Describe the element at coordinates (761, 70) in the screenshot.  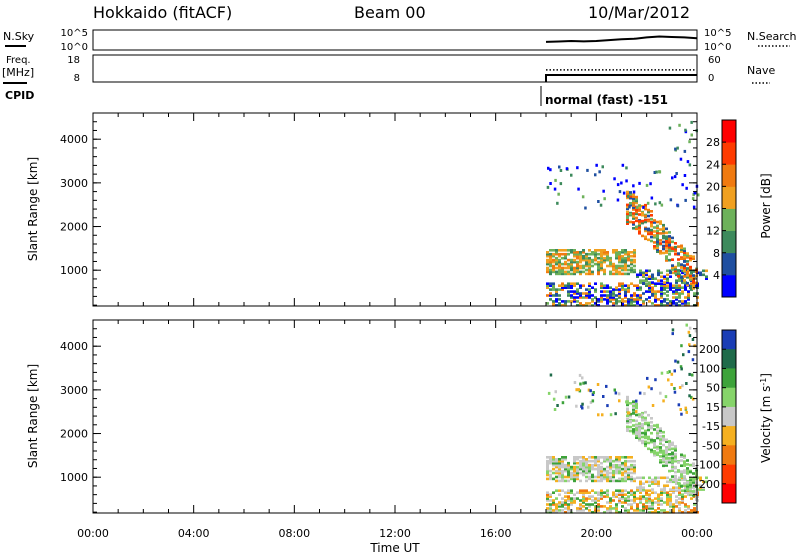
I see `nave-label: Nave` at that location.